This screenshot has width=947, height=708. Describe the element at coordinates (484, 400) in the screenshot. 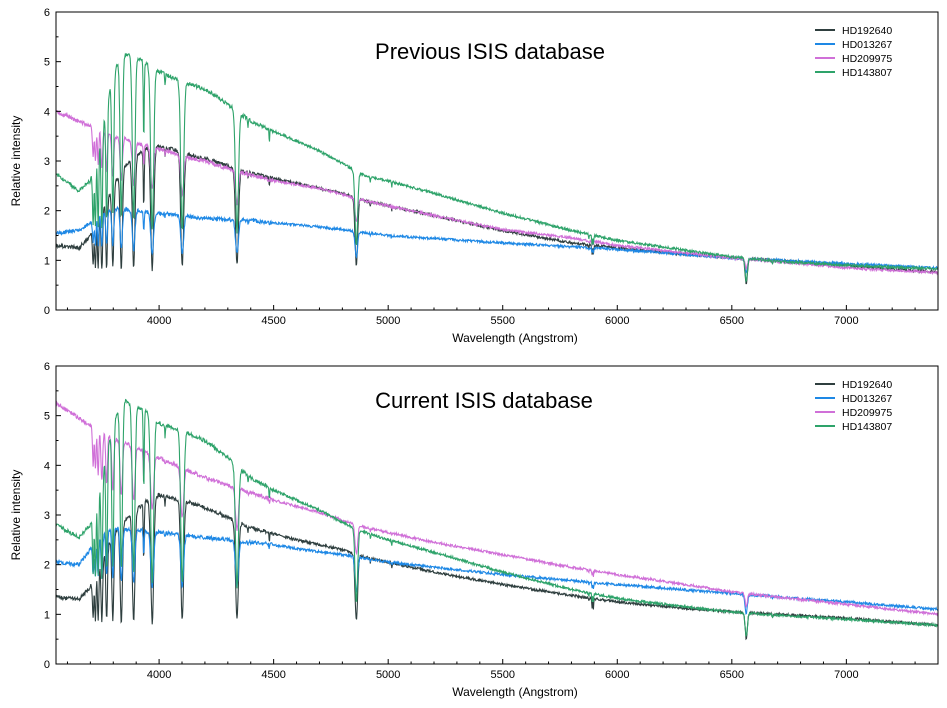

I see `chart-title: Current ISIS database` at that location.